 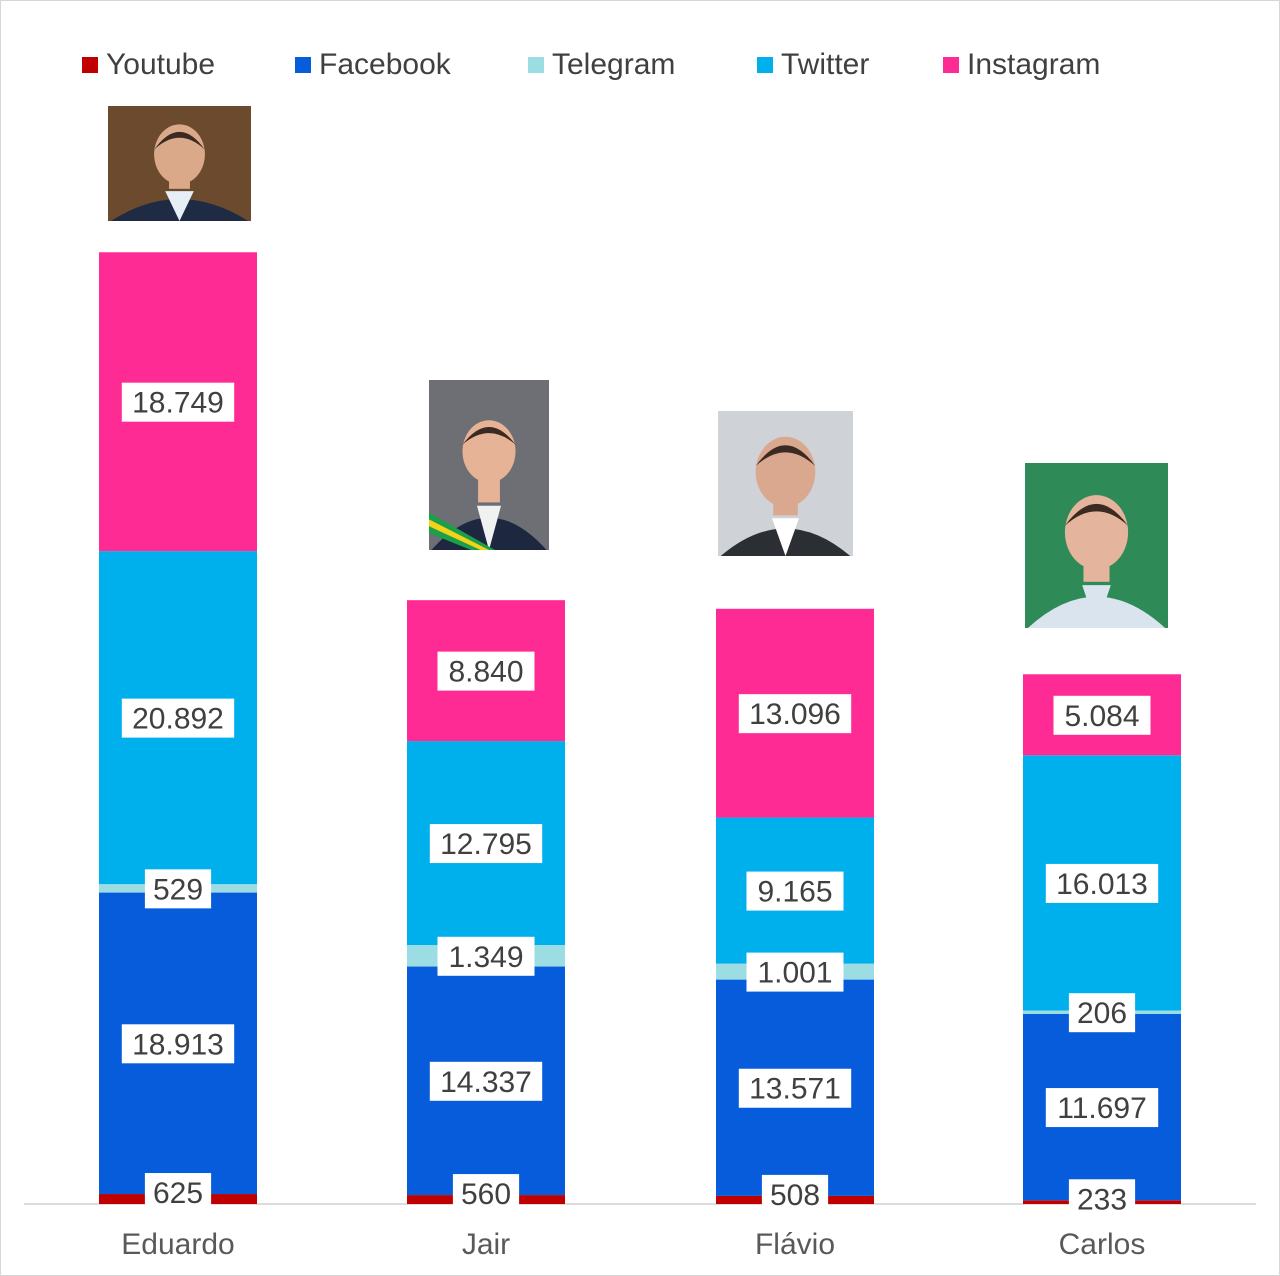 I want to click on data-label-telegram-2: 1.001, so click(x=794, y=973).